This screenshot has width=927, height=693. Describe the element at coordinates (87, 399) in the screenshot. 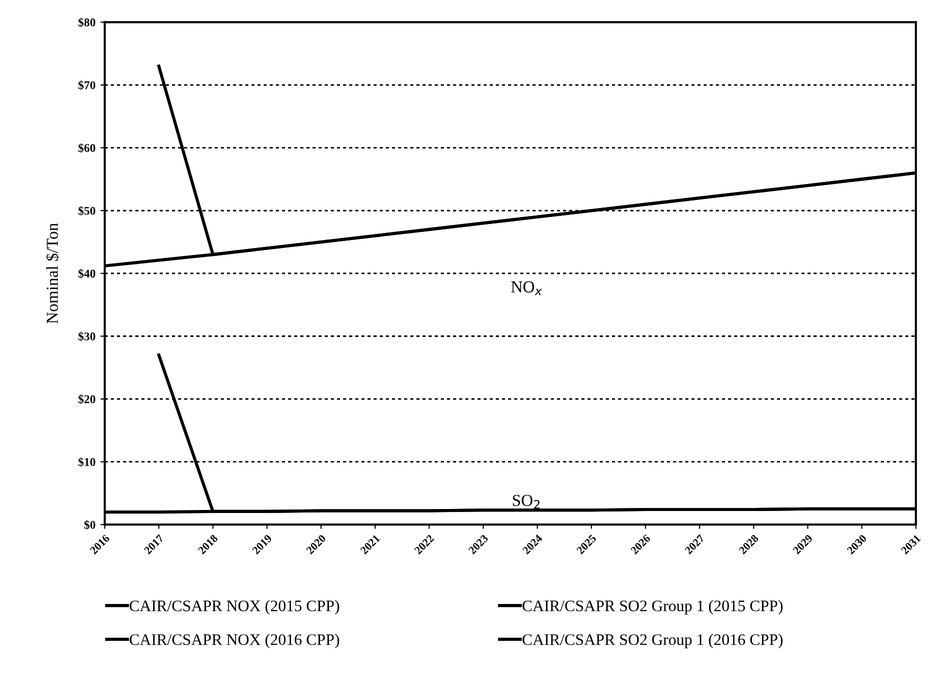

I see `y-tick-label: $20` at that location.